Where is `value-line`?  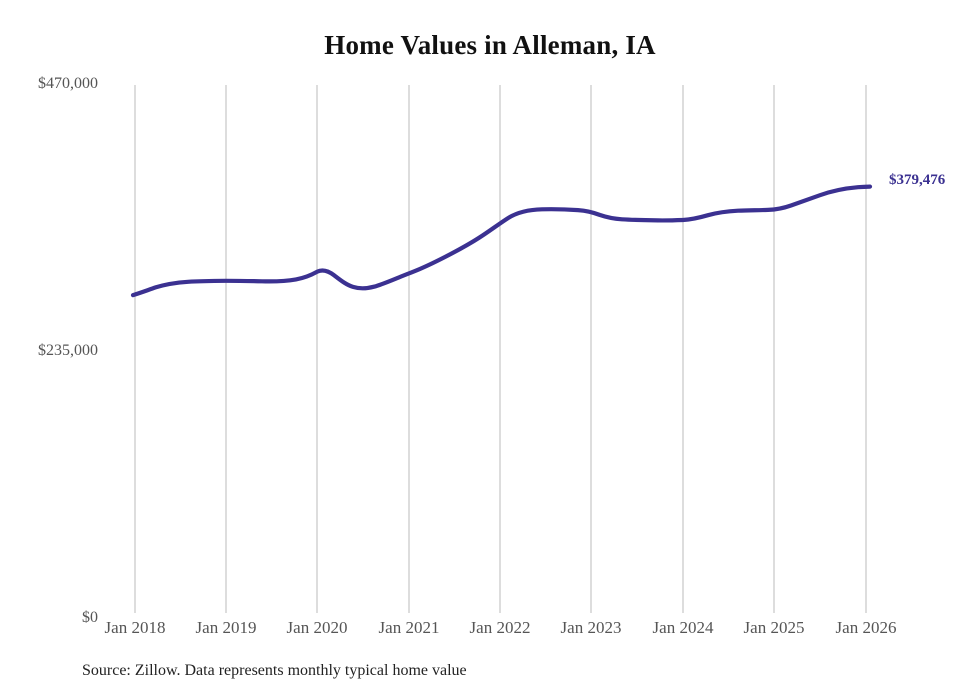
value-line is located at coordinates (501, 241).